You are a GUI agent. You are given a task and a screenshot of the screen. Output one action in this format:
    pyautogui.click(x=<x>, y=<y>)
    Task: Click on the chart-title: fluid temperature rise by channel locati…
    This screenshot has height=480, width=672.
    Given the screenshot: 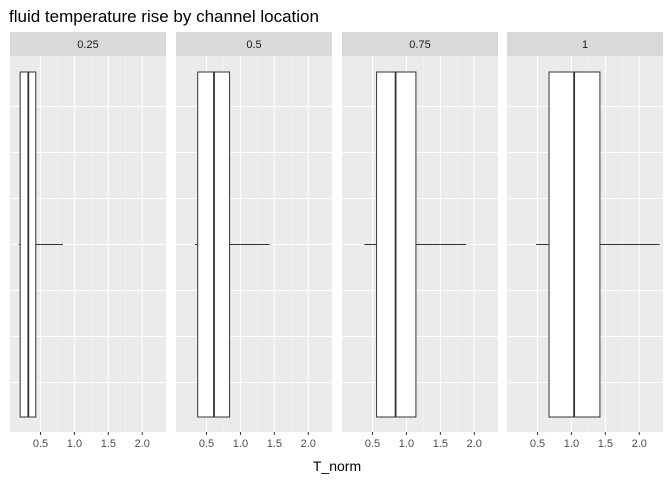 What is the action you would take?
    pyautogui.click(x=164, y=16)
    